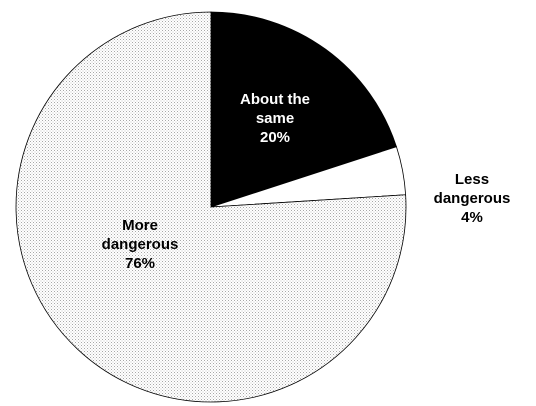 This screenshot has height=406, width=536. I want to click on slice-label: More dangerous 76%, so click(140, 244).